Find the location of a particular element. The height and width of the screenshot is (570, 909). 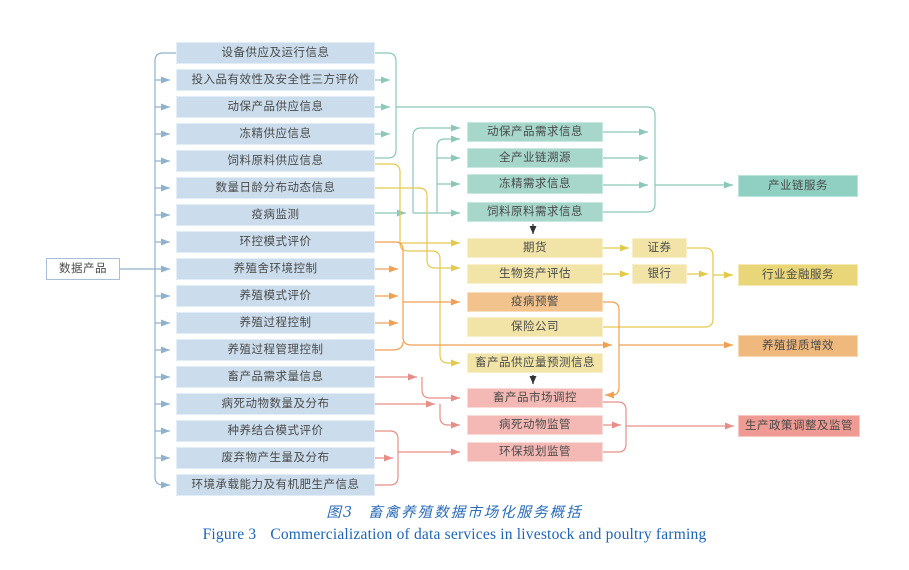

box-full-chain-traceability: 全产业链溯源 is located at coordinates (535, 158).